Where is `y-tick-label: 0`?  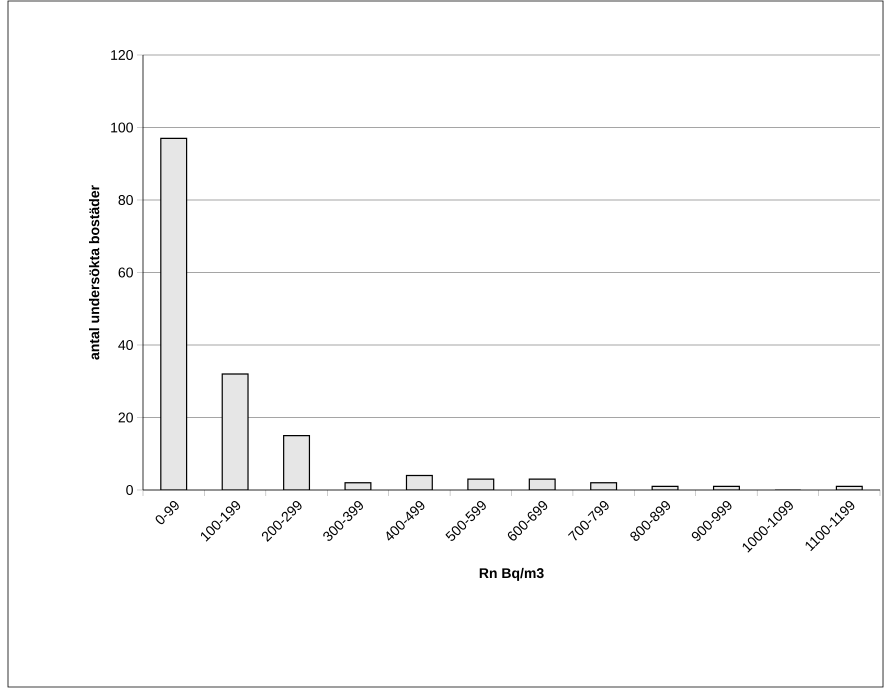
y-tick-label: 0 is located at coordinates (129, 490).